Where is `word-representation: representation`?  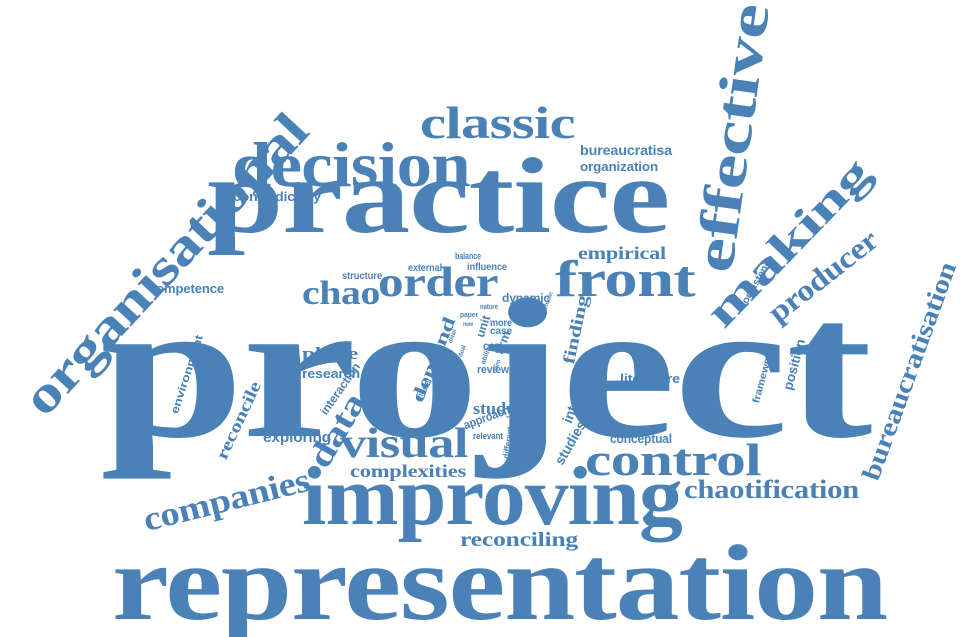 word-representation: representation is located at coordinates (500, 580).